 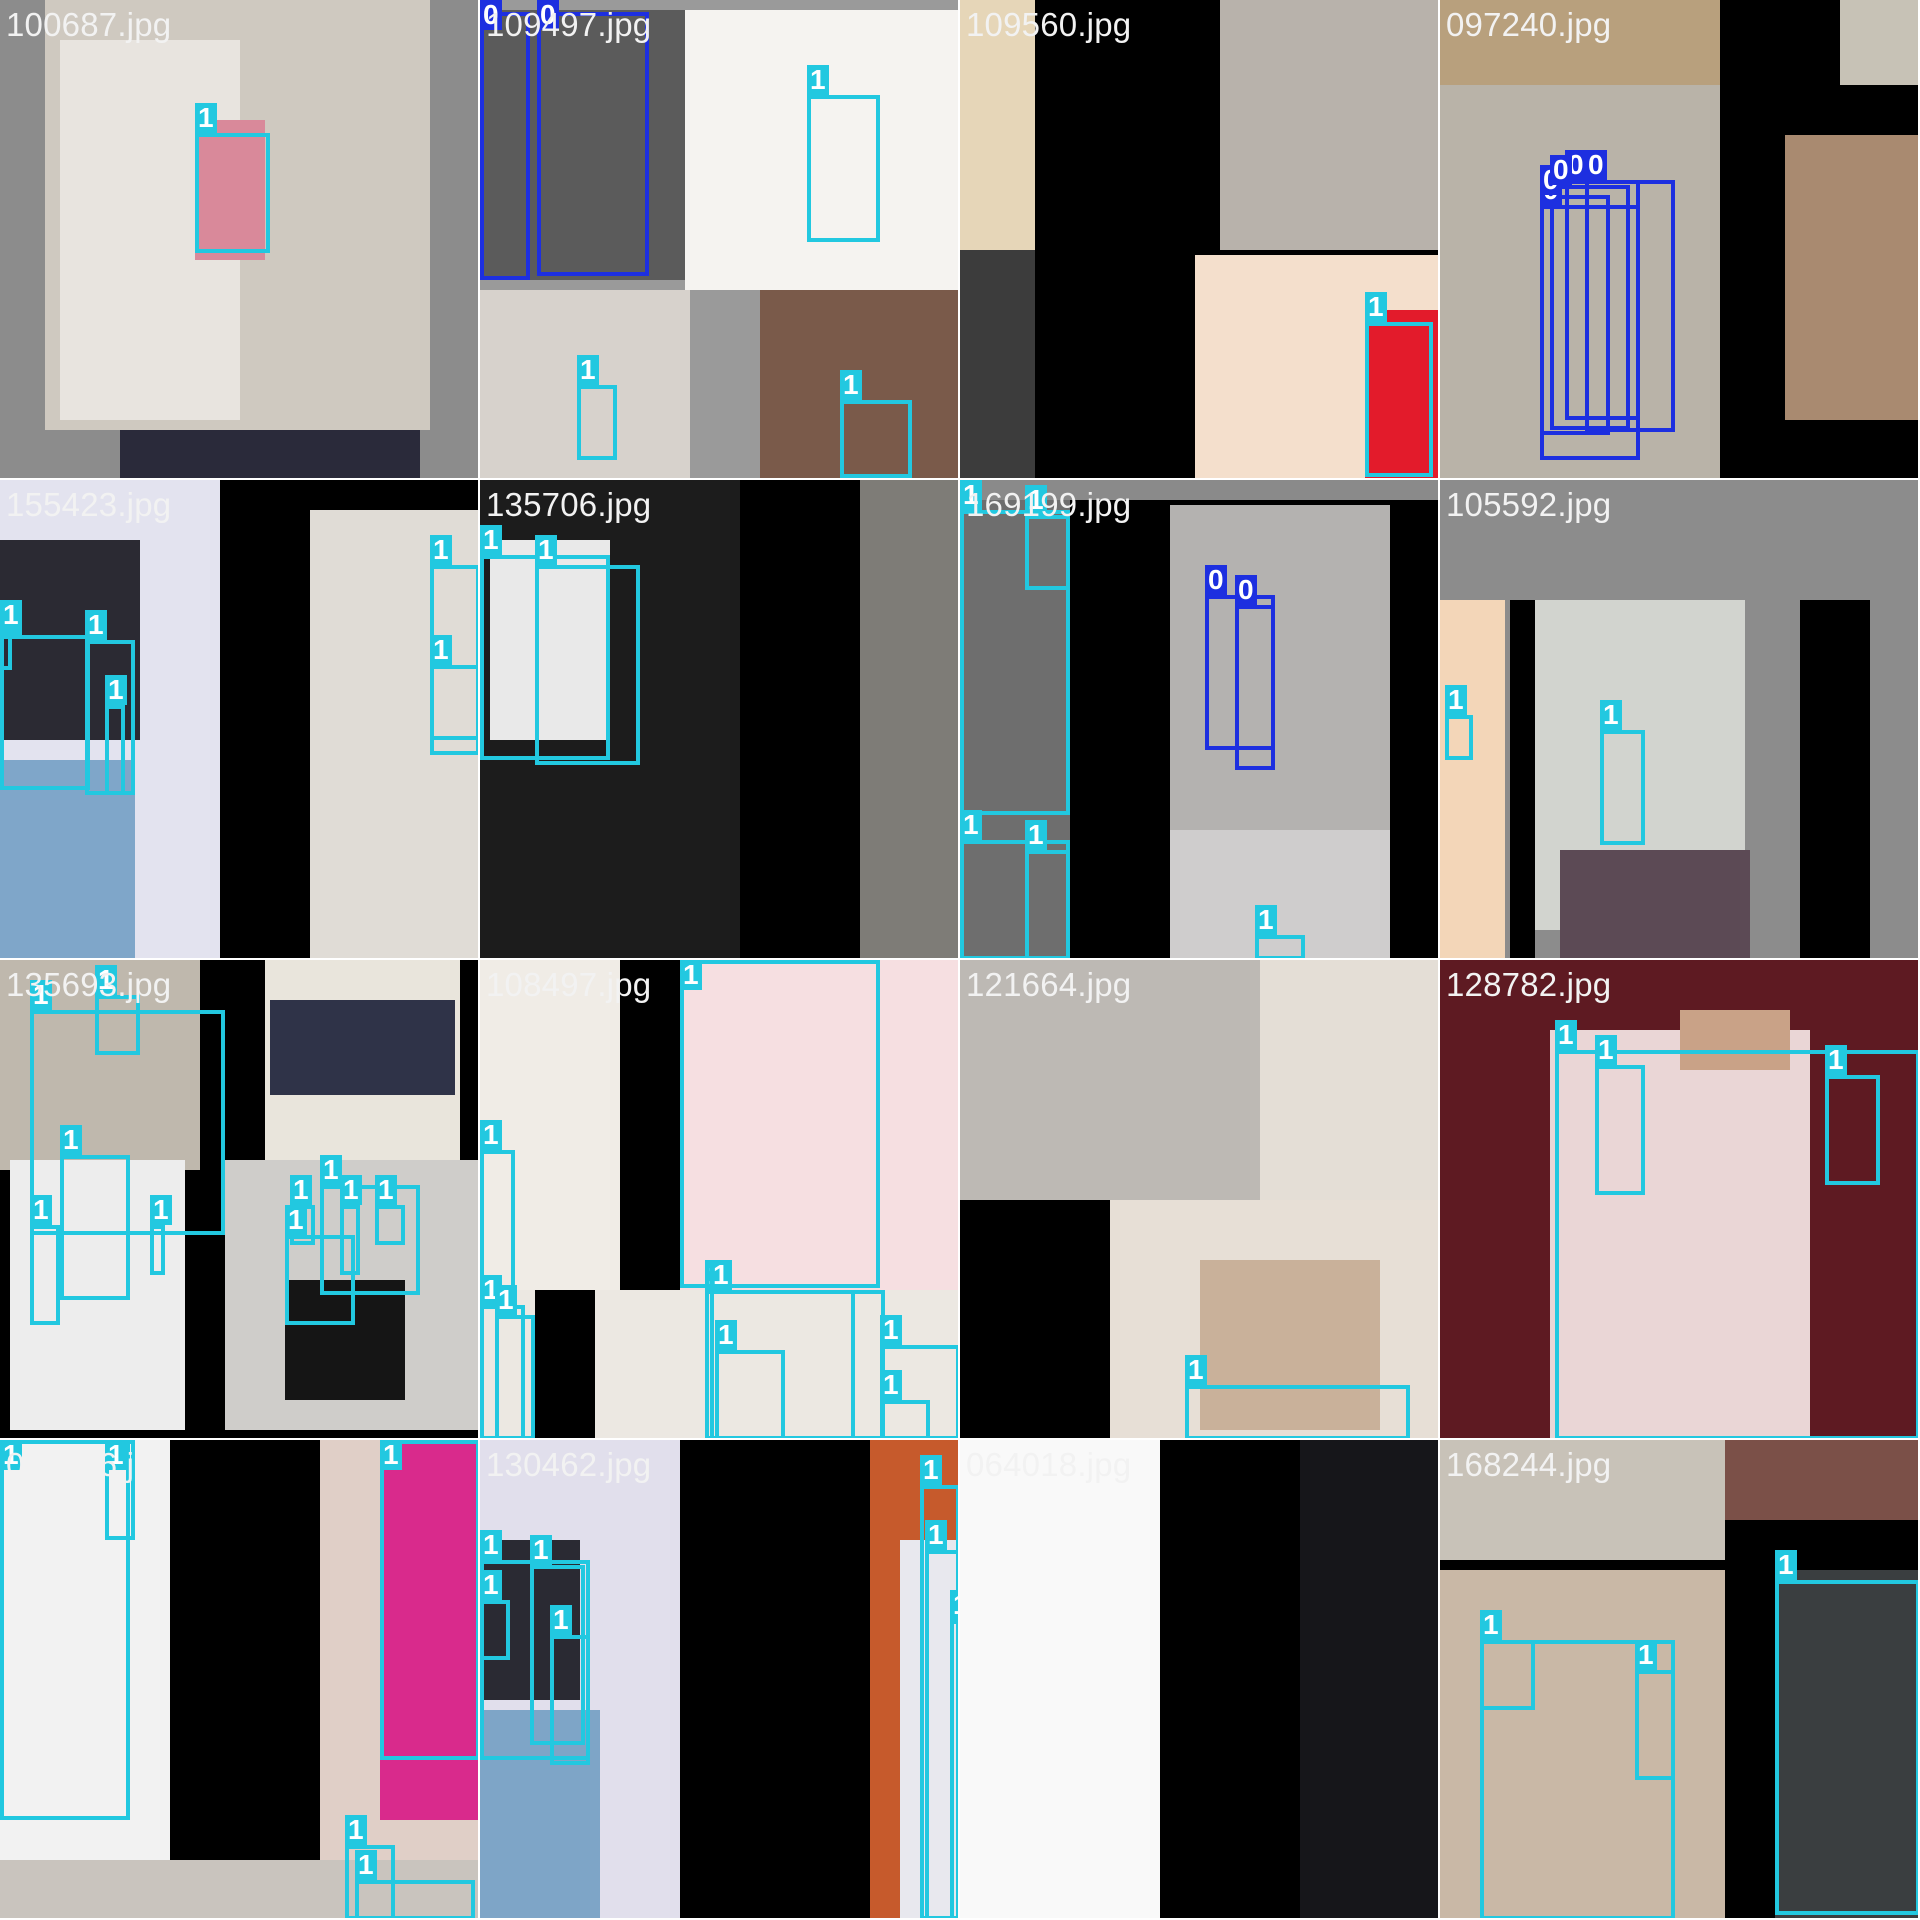 I want to click on mosaic-tile: 109560.jpg 1, so click(x=1199, y=239).